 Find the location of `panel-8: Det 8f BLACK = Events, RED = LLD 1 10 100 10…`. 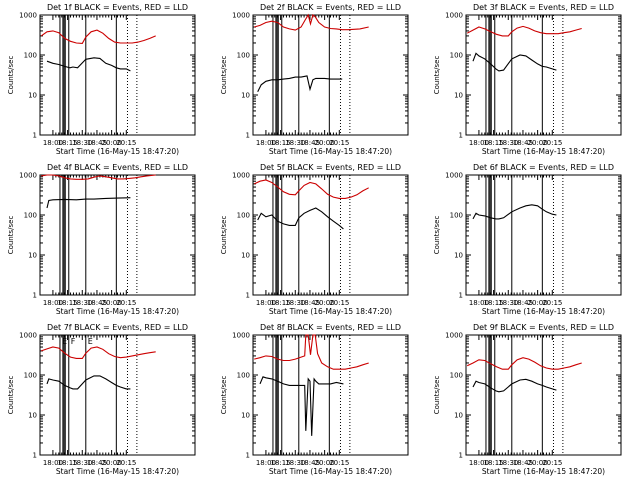

panel-8: Det 8f BLACK = Events, RED = LLD 1 10 100 10… is located at coordinates (314, 399).